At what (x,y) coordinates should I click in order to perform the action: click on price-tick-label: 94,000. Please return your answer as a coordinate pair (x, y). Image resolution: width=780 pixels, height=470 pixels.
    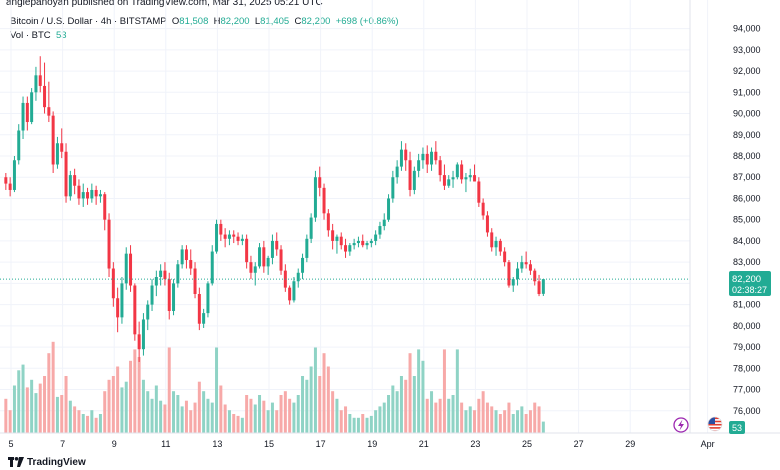
    Looking at the image, I should click on (747, 29).